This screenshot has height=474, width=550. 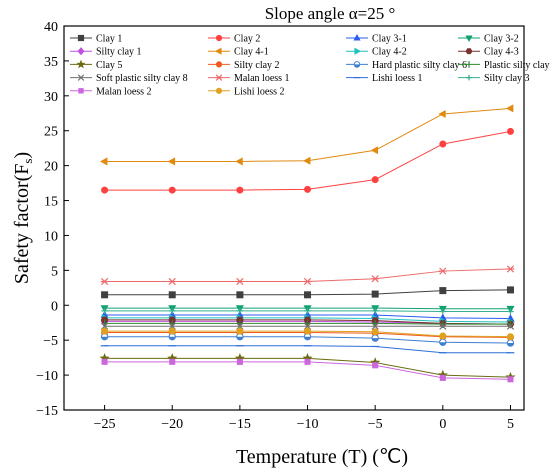 I want to click on y-tick-label: −15, so click(x=47, y=411).